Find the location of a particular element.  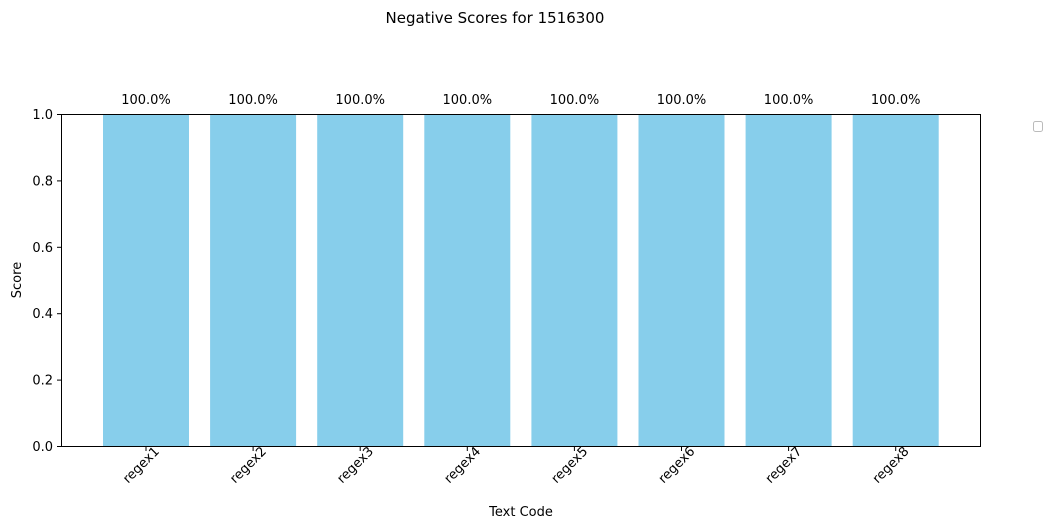

x-tick-label-regex8: regex8 is located at coordinates (891, 465).